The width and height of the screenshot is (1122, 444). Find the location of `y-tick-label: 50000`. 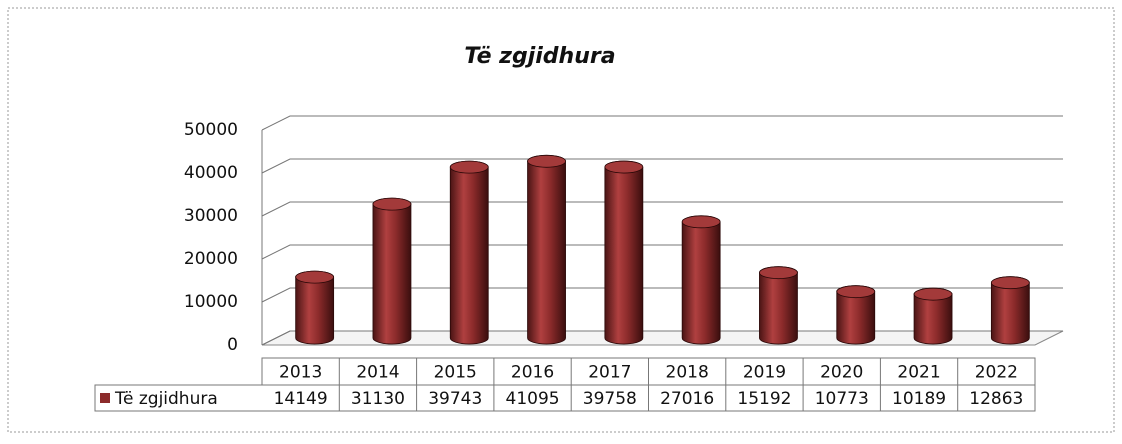

y-tick-label: 50000 is located at coordinates (211, 130).